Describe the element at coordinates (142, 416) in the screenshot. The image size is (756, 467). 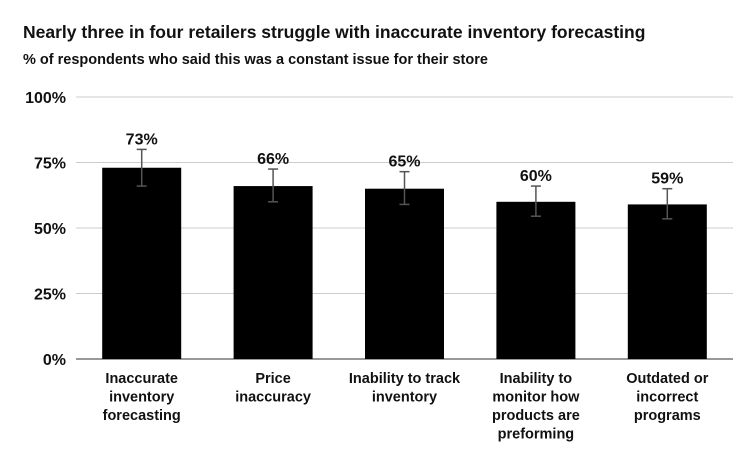
I see `x-tick-label-line: forecasting` at that location.